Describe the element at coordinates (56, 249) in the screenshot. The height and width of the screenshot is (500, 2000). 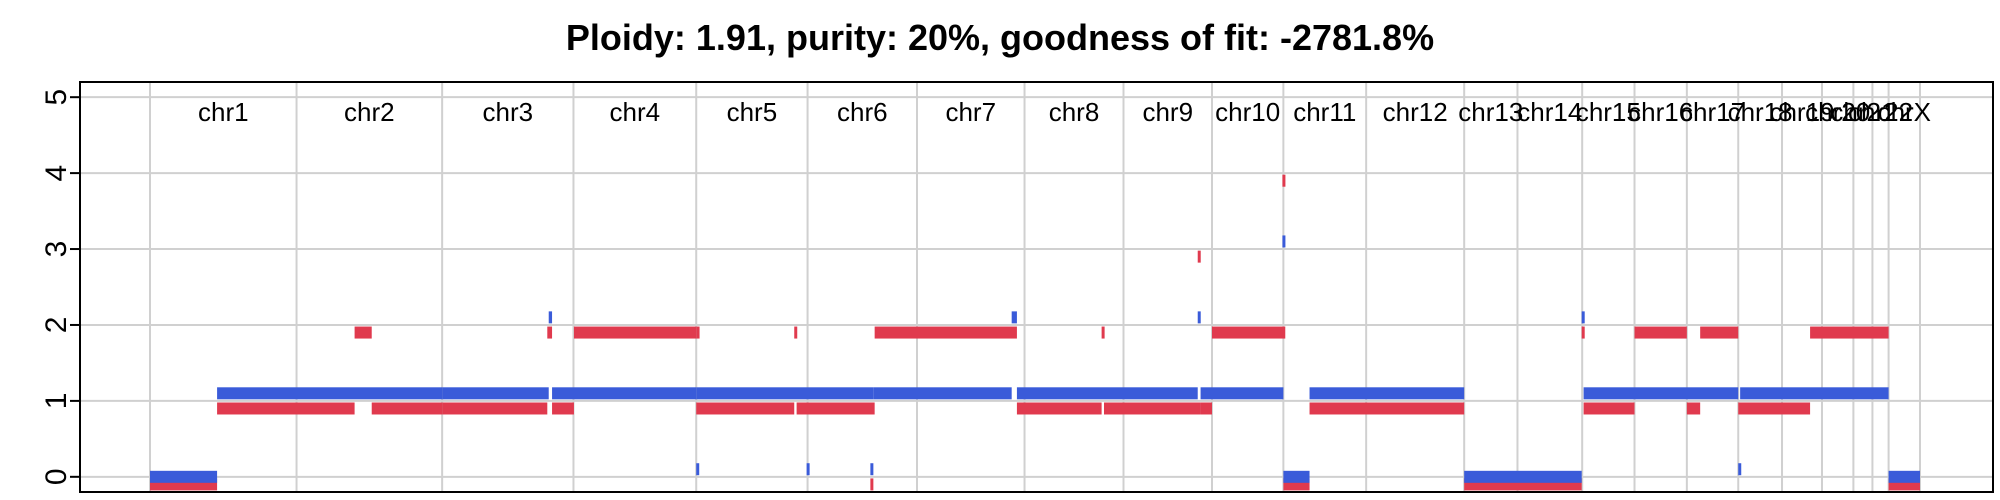
I see `y-tick-label: 3` at that location.